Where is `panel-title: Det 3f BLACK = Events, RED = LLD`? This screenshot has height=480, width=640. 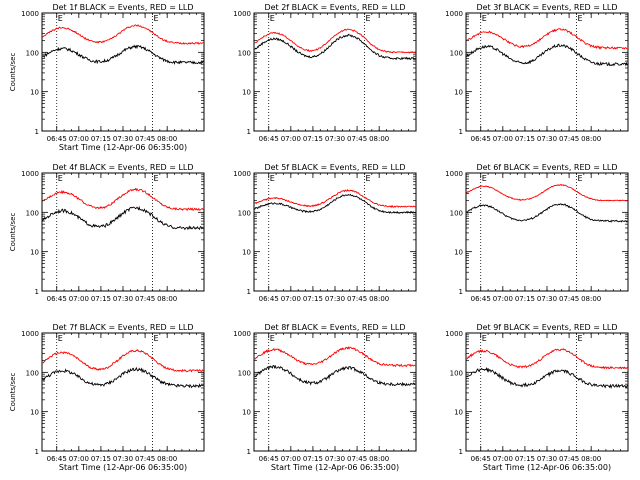 panel-title: Det 3f BLACK = Events, RED = LLD is located at coordinates (546, 7).